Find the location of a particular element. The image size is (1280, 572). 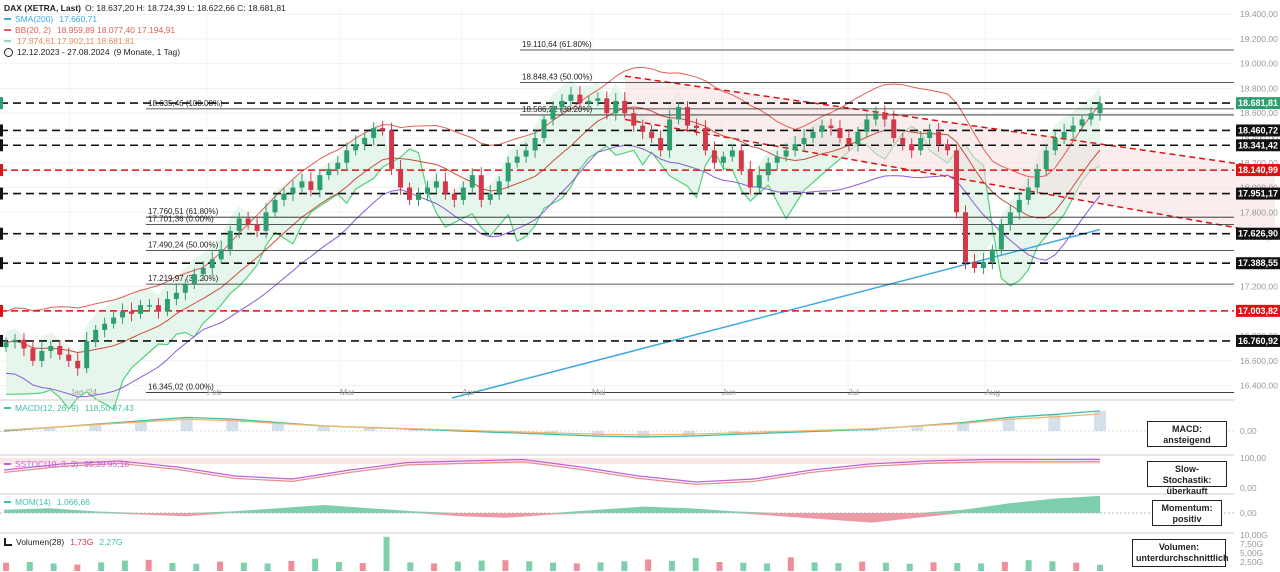

macd-zero-label: 0,00 is located at coordinates (1248, 431).